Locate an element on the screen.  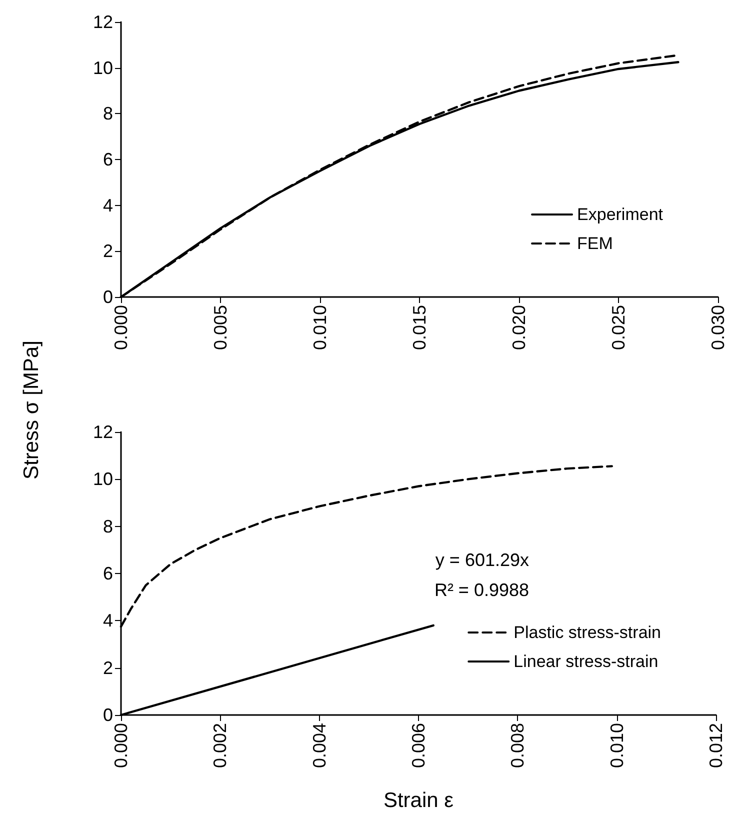
legend-label: Linear stress-strain is located at coordinates (586, 661).